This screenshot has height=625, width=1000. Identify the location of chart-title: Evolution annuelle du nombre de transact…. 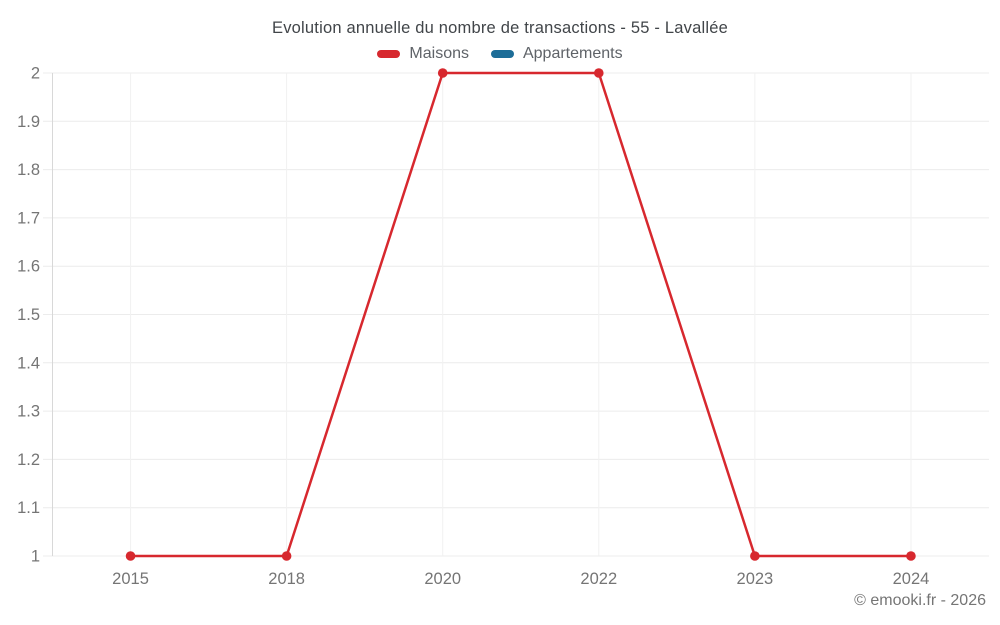
(500, 28).